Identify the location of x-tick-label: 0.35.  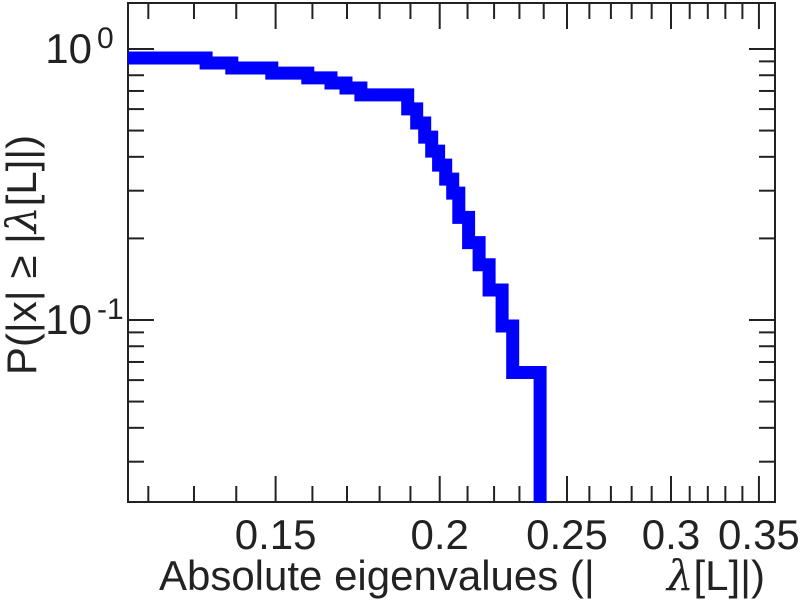
(759, 534).